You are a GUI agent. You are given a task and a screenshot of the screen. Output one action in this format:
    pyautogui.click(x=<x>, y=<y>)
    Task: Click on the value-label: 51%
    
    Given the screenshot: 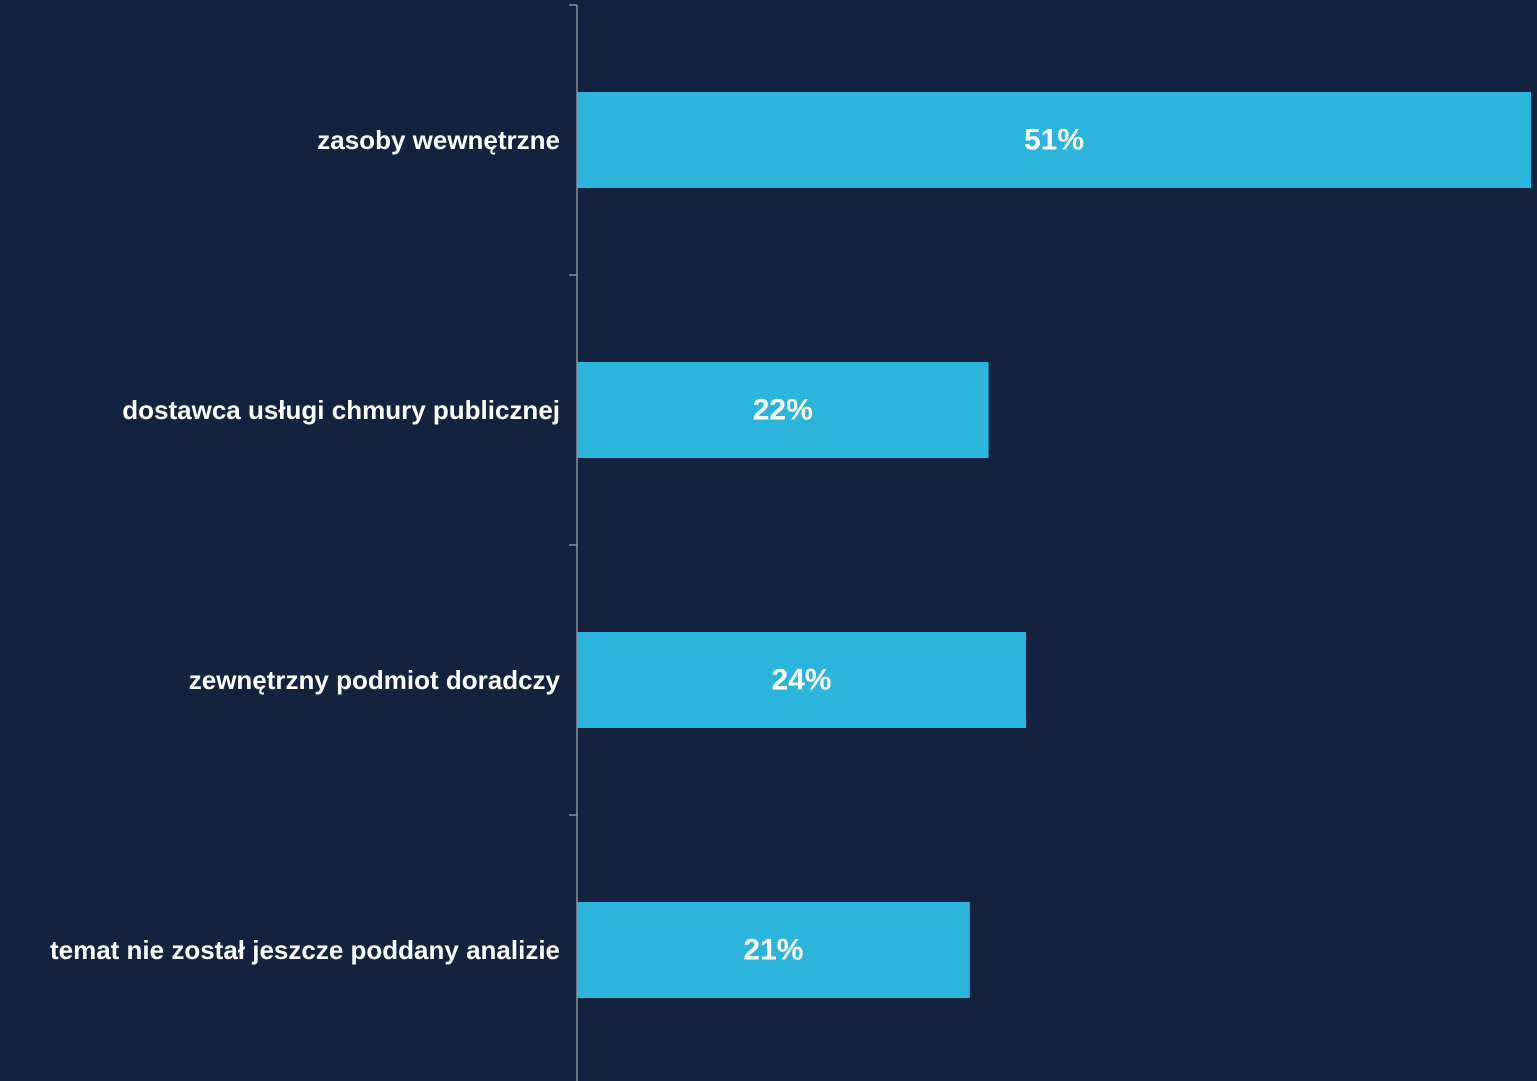 What is the action you would take?
    pyautogui.click(x=1054, y=140)
    